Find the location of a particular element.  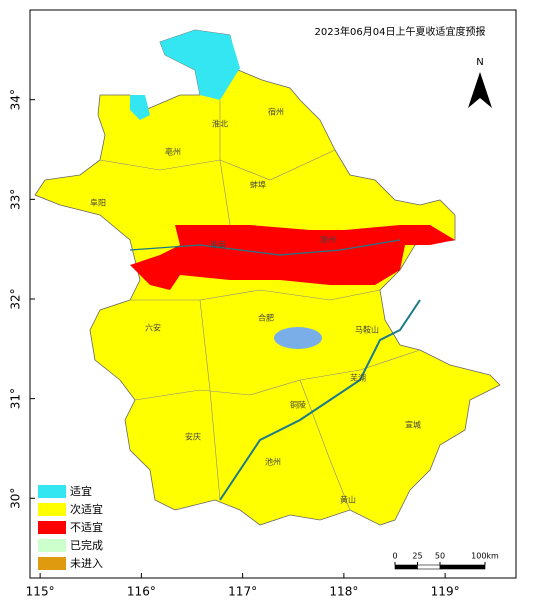

city-label: 蚌埠 is located at coordinates (258, 185).